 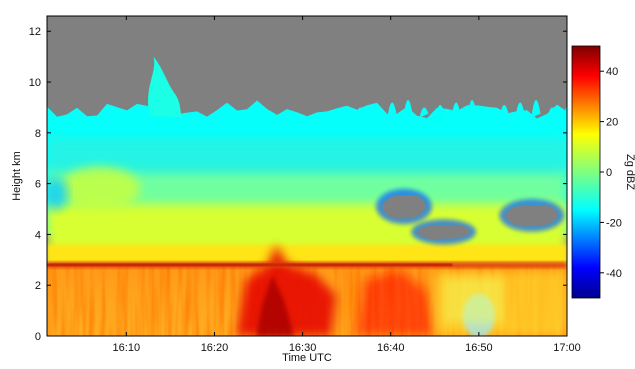 What do you see at coordinates (614, 223) in the screenshot?
I see `colorbar-tick-label: -20` at bounding box center [614, 223].